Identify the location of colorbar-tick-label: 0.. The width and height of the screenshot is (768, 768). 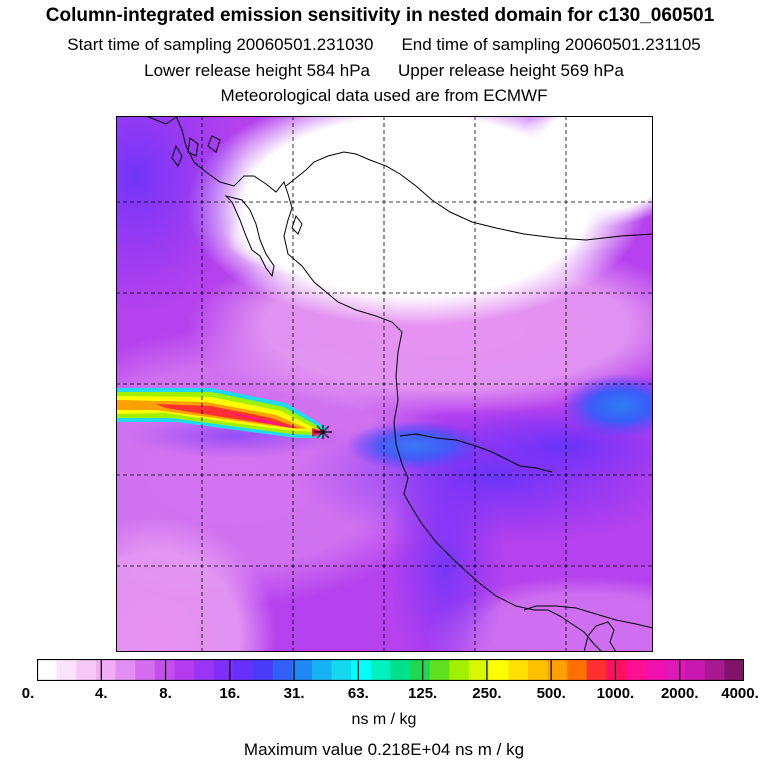
(28, 693).